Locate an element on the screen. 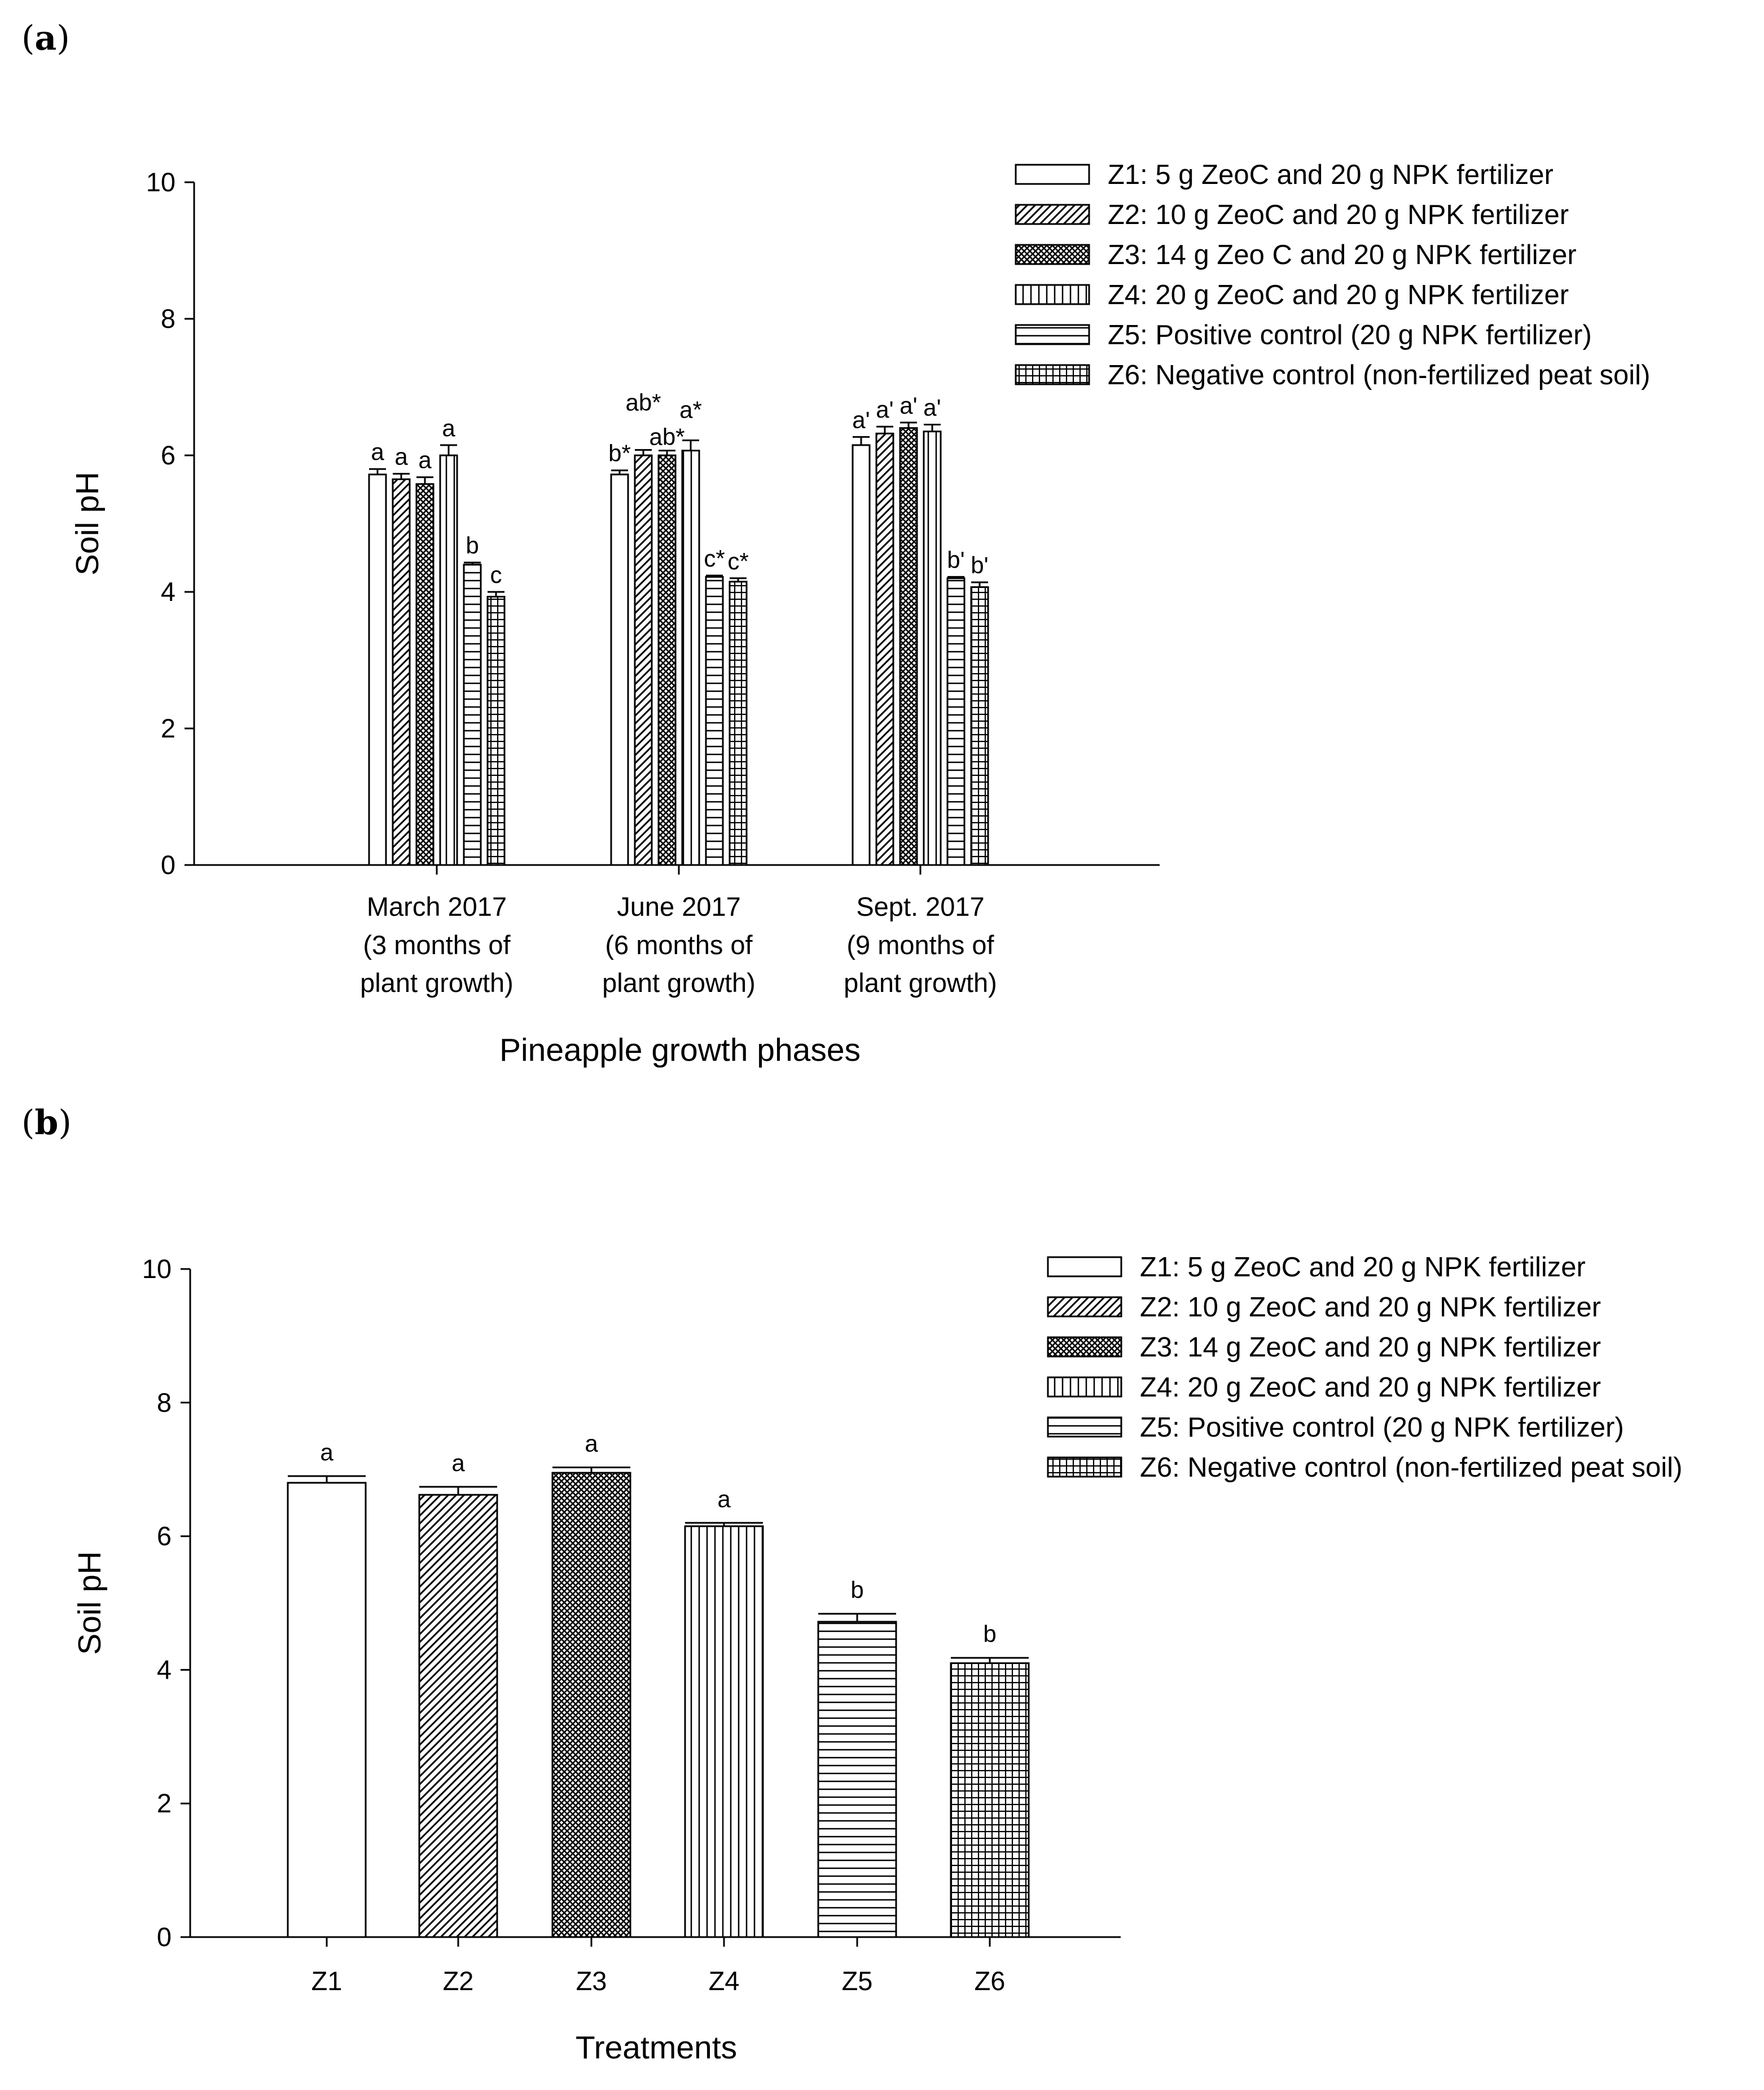 The width and height of the screenshot is (1764, 2090). x-tick-label: Z6 is located at coordinates (991, 1981).